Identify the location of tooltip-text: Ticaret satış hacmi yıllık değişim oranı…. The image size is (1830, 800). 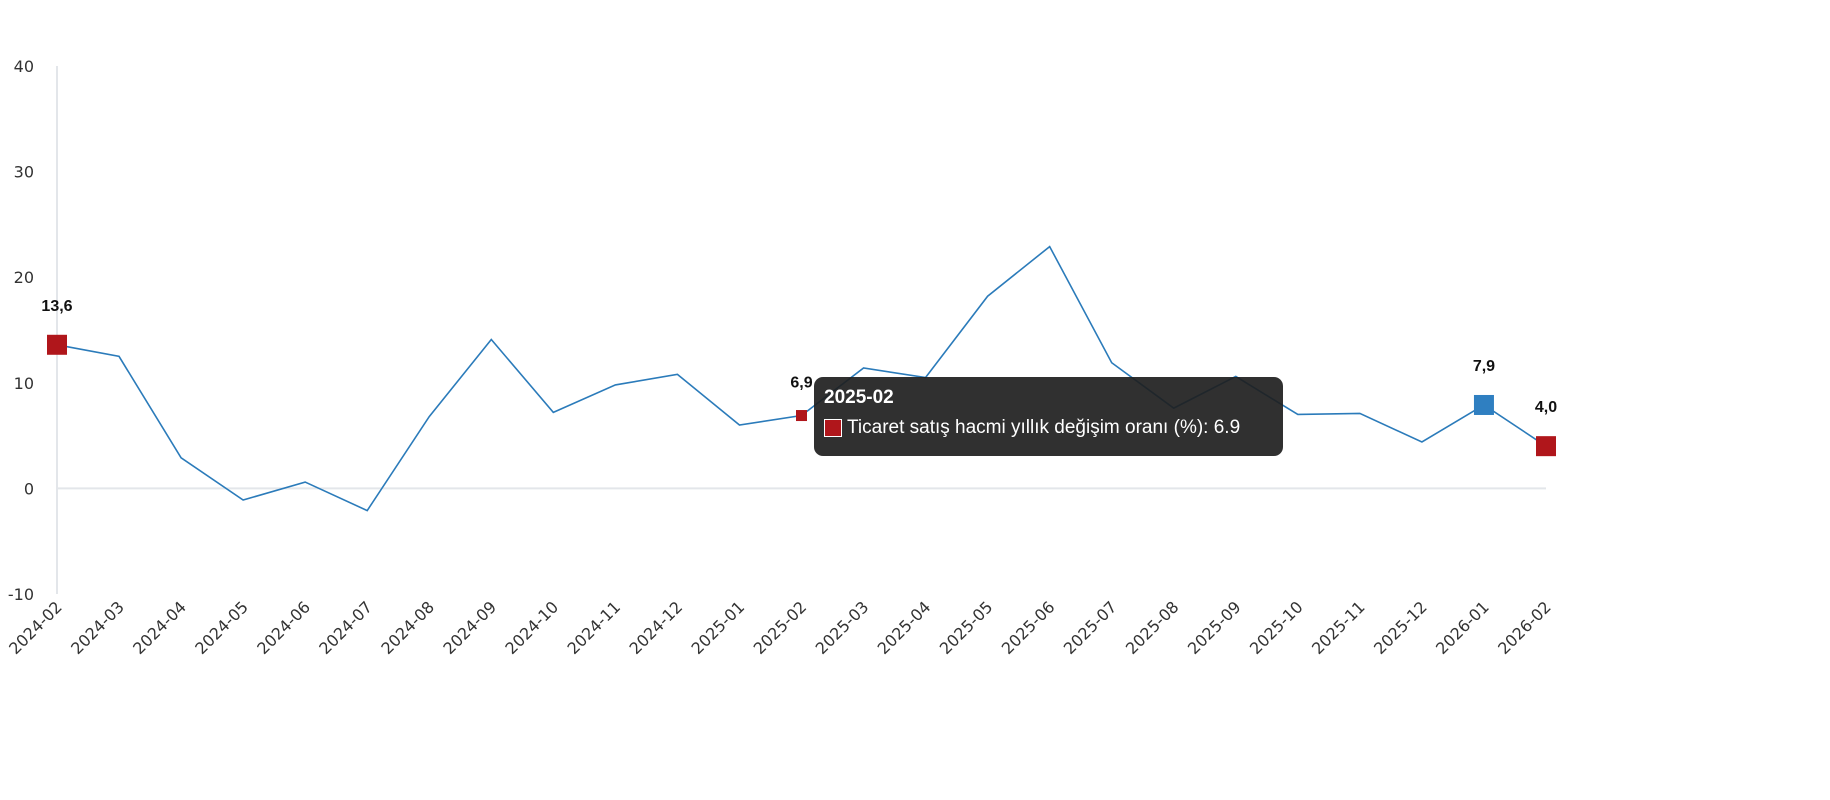
(1044, 427).